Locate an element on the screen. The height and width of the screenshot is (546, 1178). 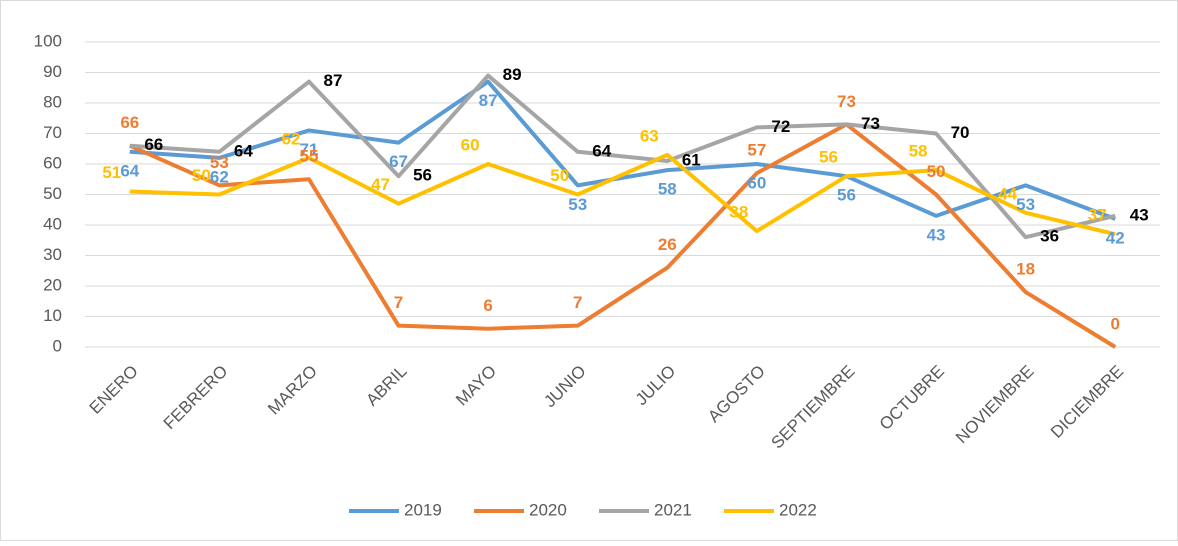
data-label: 47 is located at coordinates (380, 184).